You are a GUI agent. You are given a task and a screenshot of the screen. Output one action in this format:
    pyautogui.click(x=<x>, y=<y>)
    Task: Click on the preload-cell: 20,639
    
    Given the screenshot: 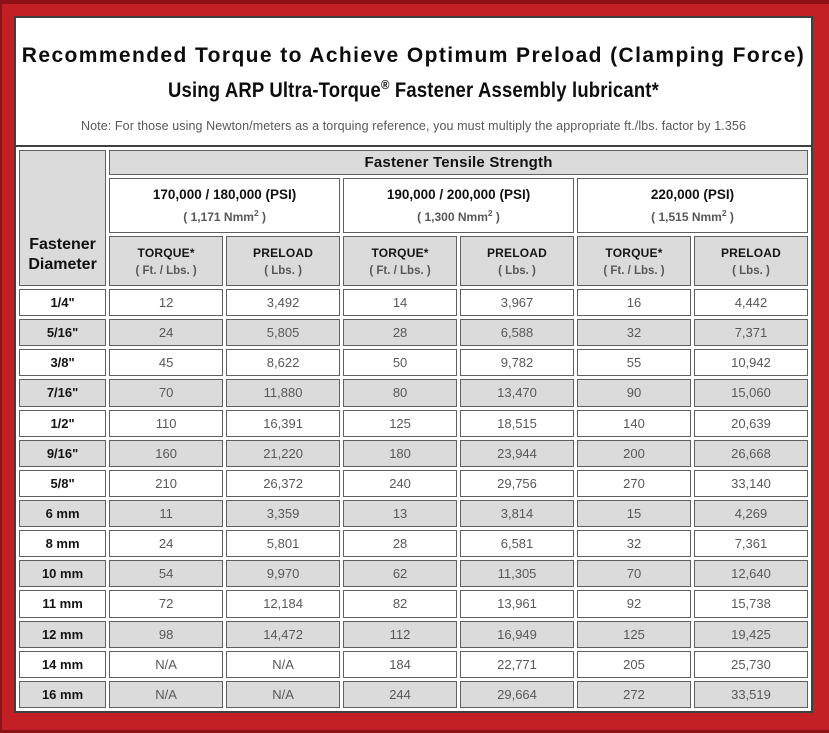 What is the action you would take?
    pyautogui.click(x=750, y=423)
    